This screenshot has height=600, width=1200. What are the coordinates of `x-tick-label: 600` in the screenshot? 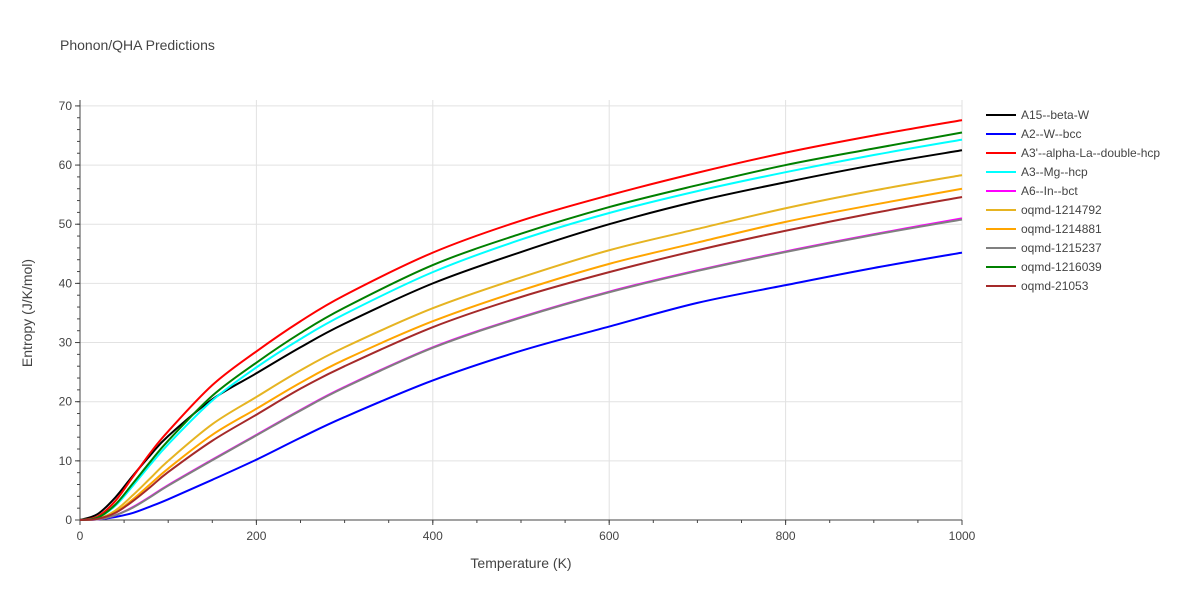 It's located at (609, 536).